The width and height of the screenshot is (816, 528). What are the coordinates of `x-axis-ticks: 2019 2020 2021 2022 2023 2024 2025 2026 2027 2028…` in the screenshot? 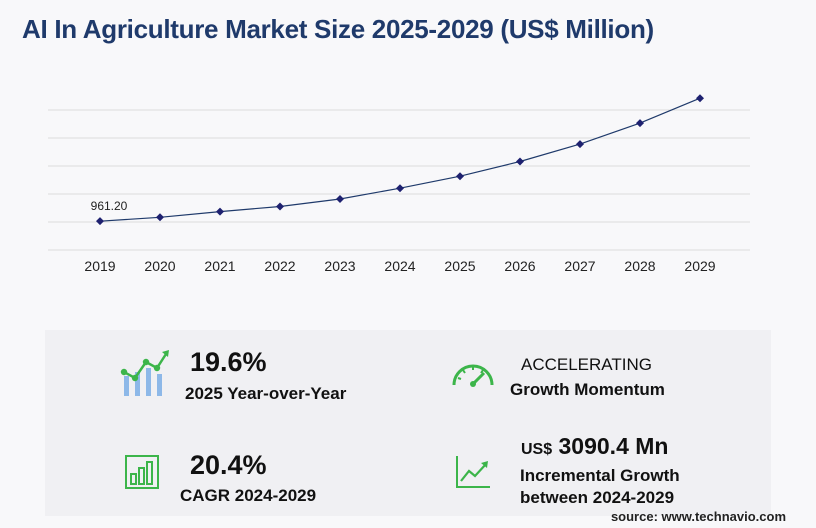 It's located at (399, 266).